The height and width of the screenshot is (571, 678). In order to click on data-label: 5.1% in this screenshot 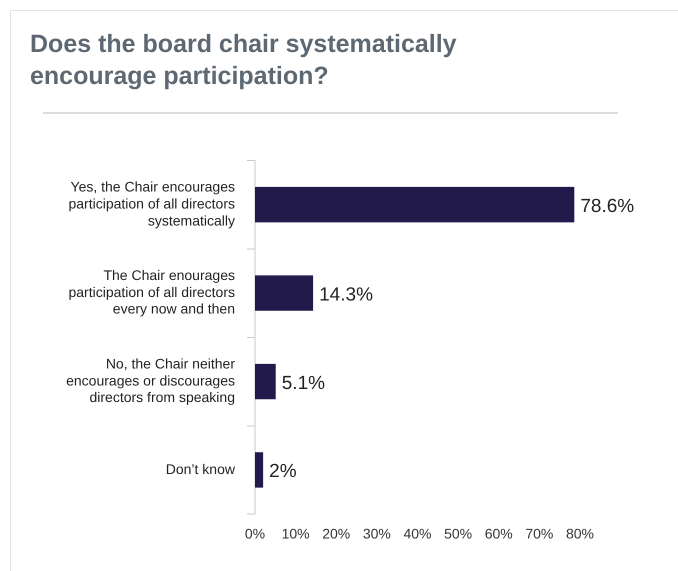, I will do `click(304, 383)`.